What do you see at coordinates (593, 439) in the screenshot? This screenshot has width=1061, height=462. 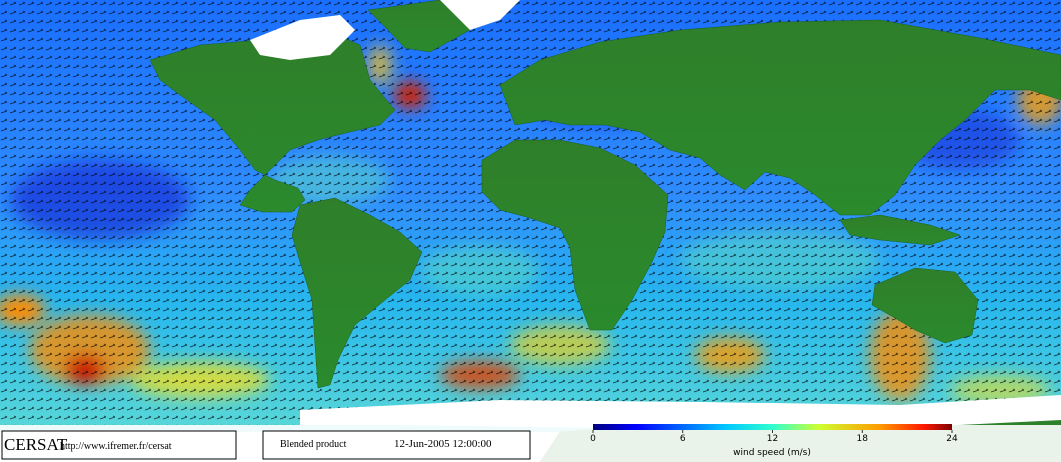 I see `colorbar-tick-label: 0` at bounding box center [593, 439].